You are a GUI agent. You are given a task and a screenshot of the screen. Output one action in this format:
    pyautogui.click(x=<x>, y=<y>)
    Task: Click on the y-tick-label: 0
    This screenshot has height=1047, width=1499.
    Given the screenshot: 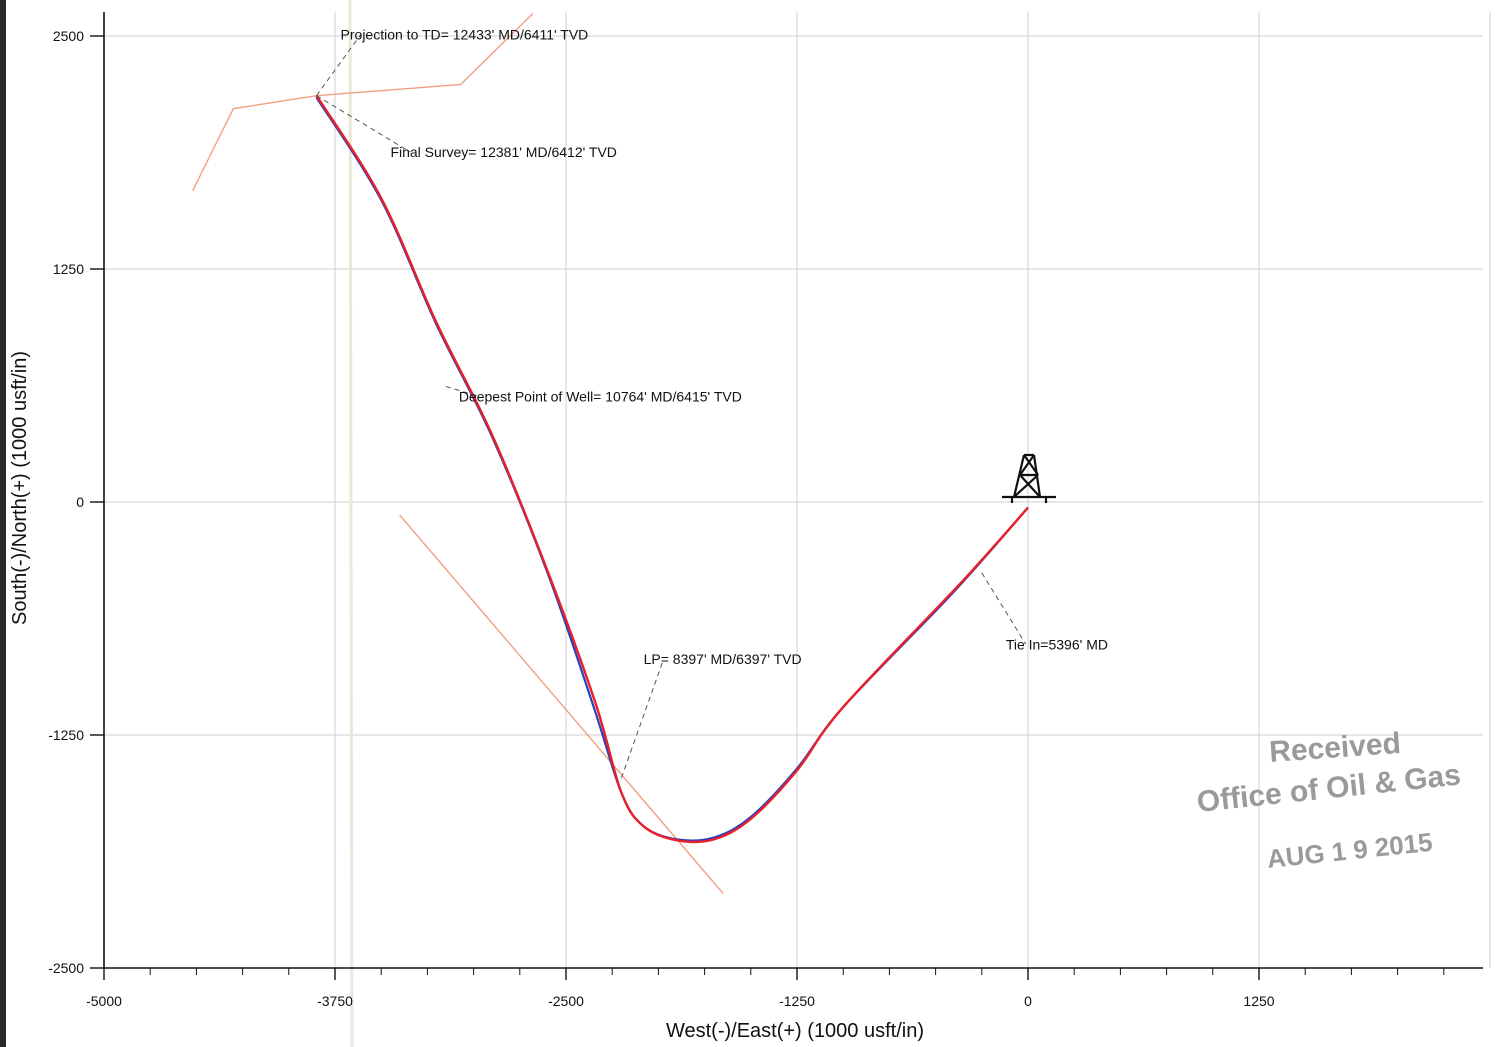 What is the action you would take?
    pyautogui.click(x=80, y=502)
    